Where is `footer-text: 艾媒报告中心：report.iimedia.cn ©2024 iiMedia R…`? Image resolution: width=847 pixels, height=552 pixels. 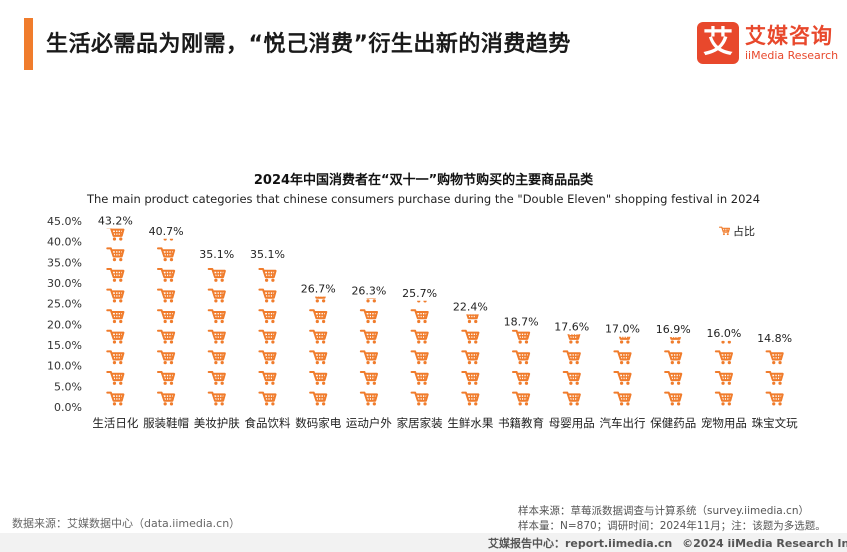 footer-text: 艾媒报告中心：report.iimedia.cn ©2024 iiMedia R… is located at coordinates (667, 543).